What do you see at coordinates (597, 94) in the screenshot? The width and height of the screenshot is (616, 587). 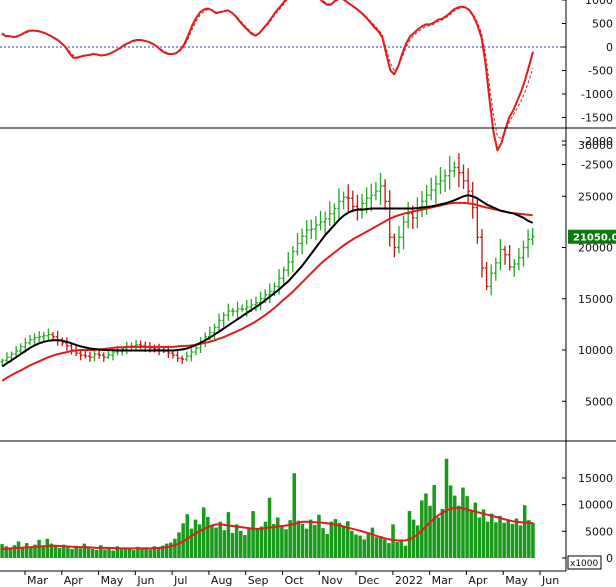 I see `oscillator-y-tick-label: -1000` at bounding box center [597, 94].